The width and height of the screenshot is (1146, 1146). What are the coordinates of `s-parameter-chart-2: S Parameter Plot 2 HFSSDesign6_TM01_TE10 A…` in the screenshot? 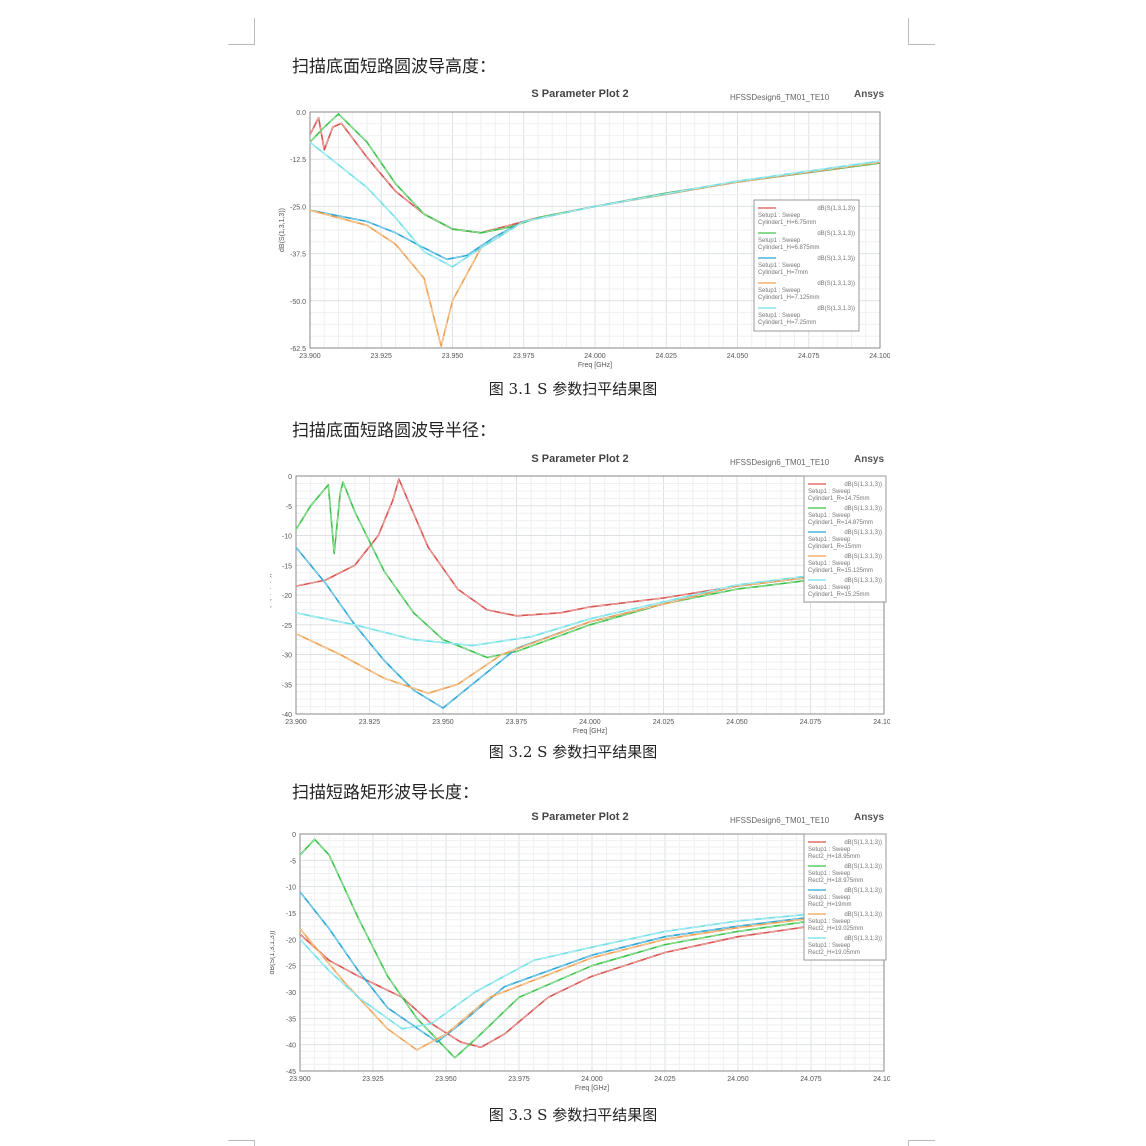 It's located at (580, 594).